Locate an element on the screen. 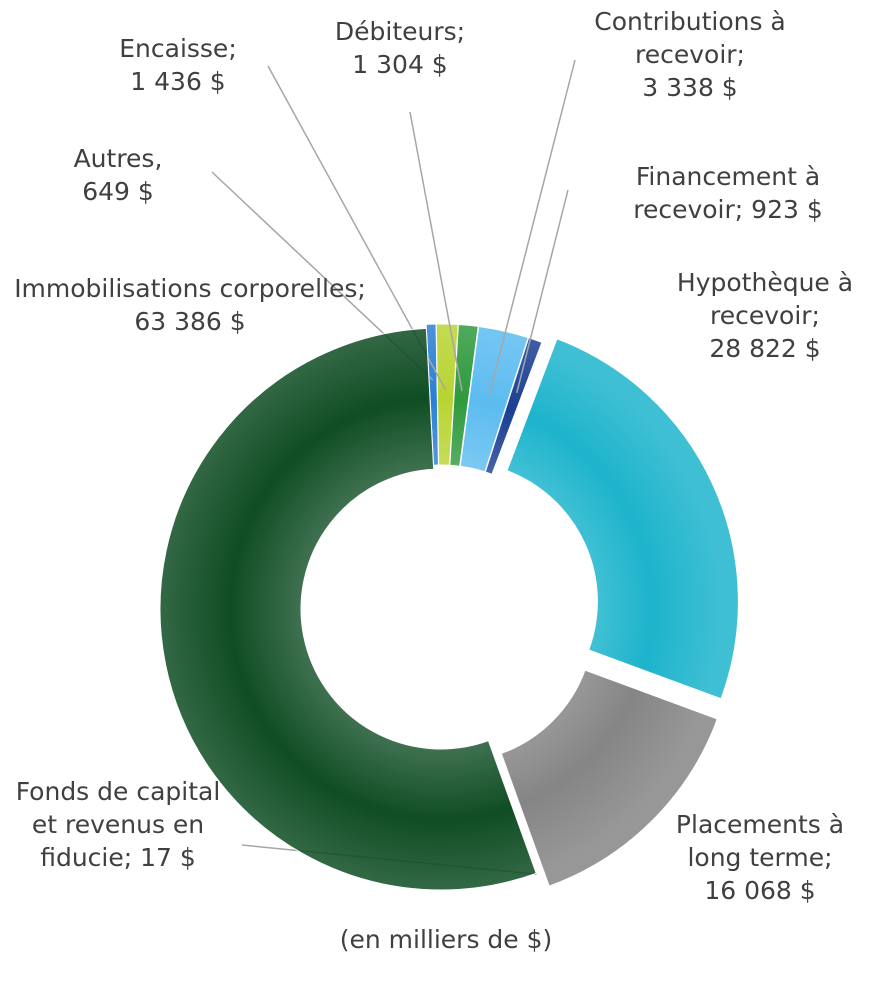 The image size is (892, 987). category-label: Fonds de capital et revenus en fiducie; is located at coordinates (118, 824).